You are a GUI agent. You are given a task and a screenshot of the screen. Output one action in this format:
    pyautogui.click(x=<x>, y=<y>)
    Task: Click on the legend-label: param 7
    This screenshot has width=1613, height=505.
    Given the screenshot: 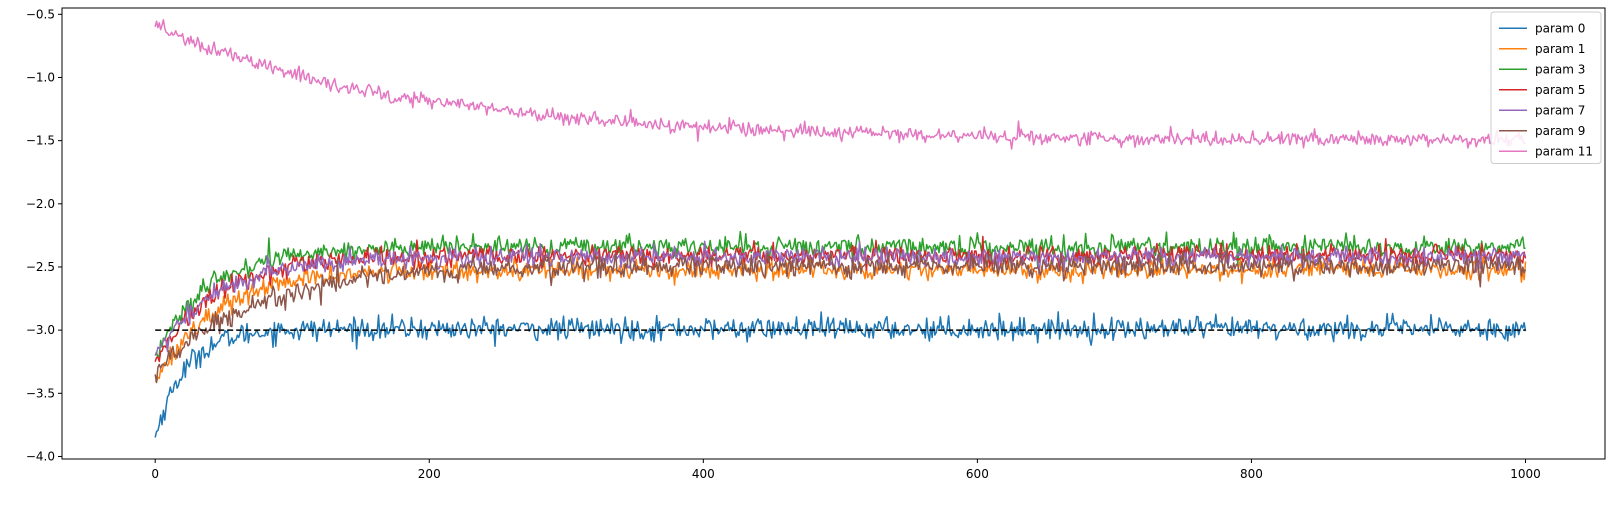 What is the action you would take?
    pyautogui.click(x=1560, y=110)
    